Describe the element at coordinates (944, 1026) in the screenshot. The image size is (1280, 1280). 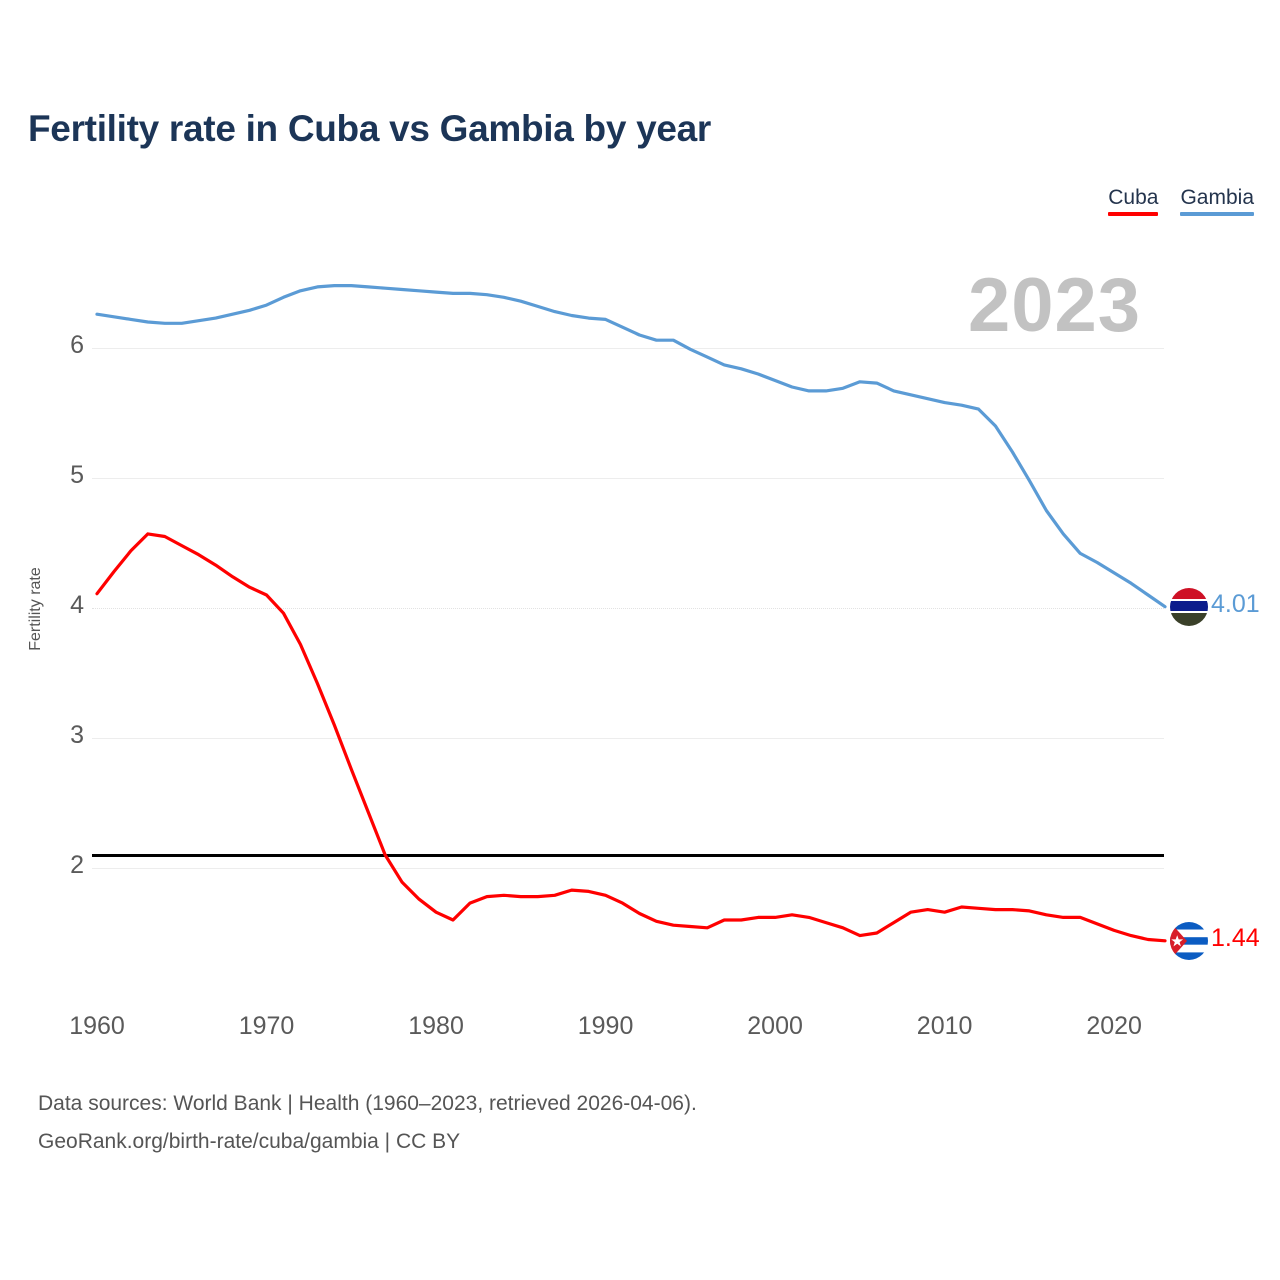
I see `x-tick-label-2010: 2010` at that location.